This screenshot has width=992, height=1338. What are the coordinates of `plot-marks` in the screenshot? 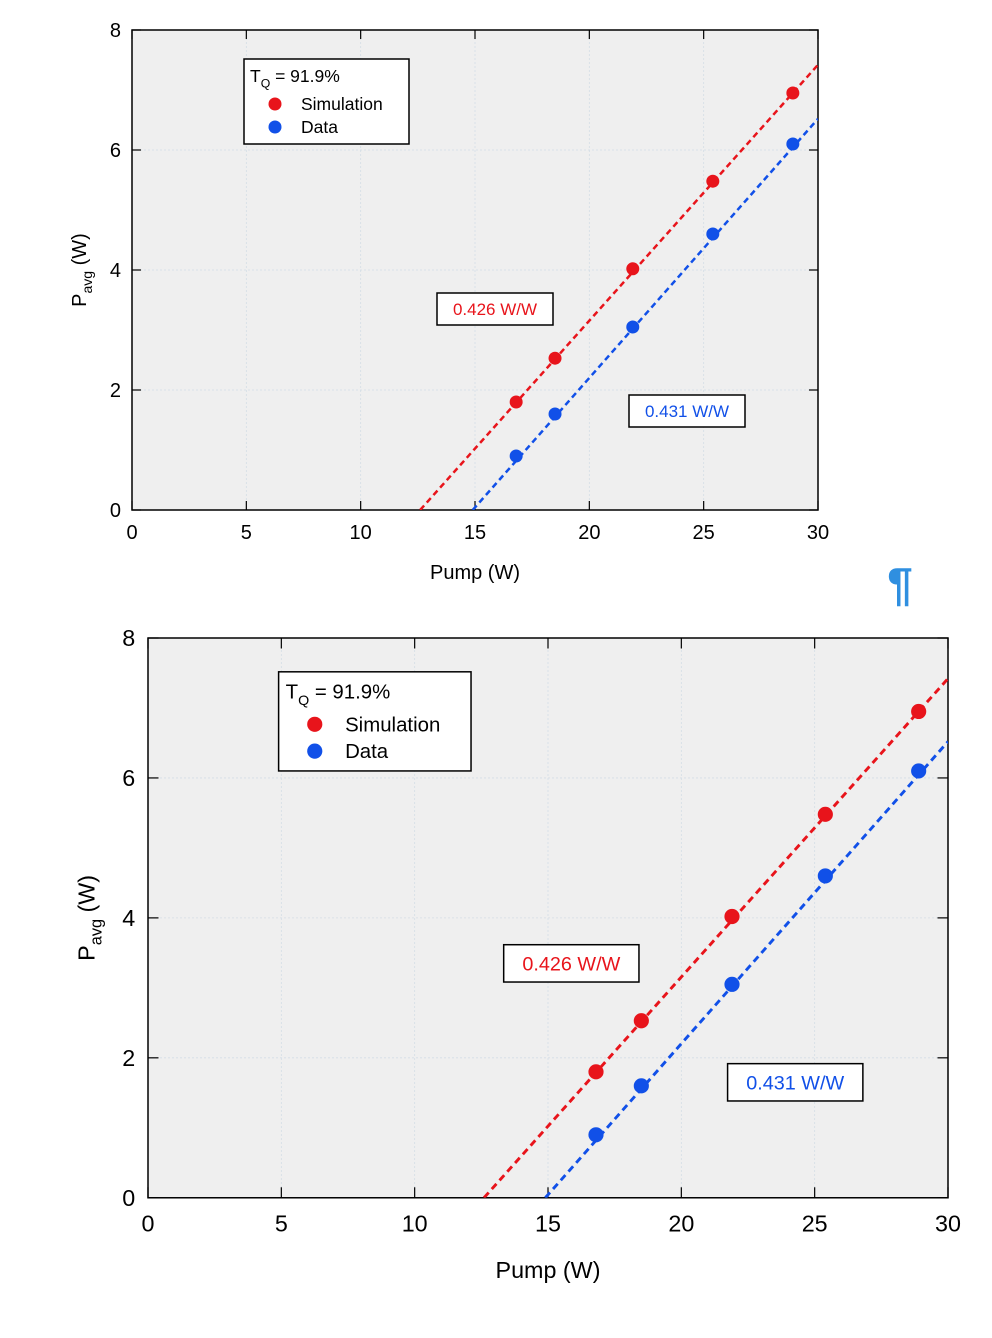 It's located at (618, 286).